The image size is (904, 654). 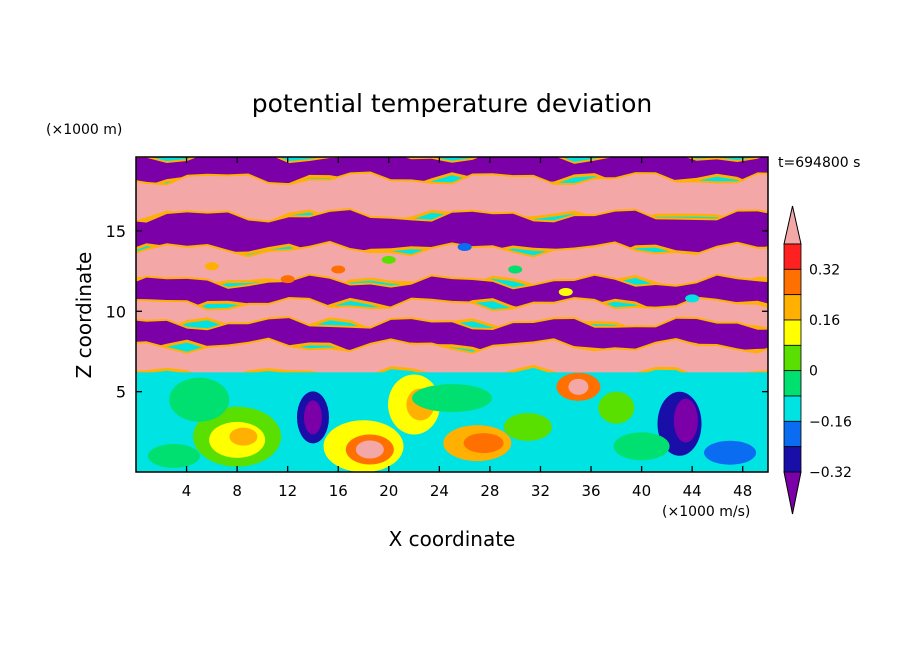 What do you see at coordinates (824, 321) in the screenshot?
I see `colorbar-label: 0.16` at bounding box center [824, 321].